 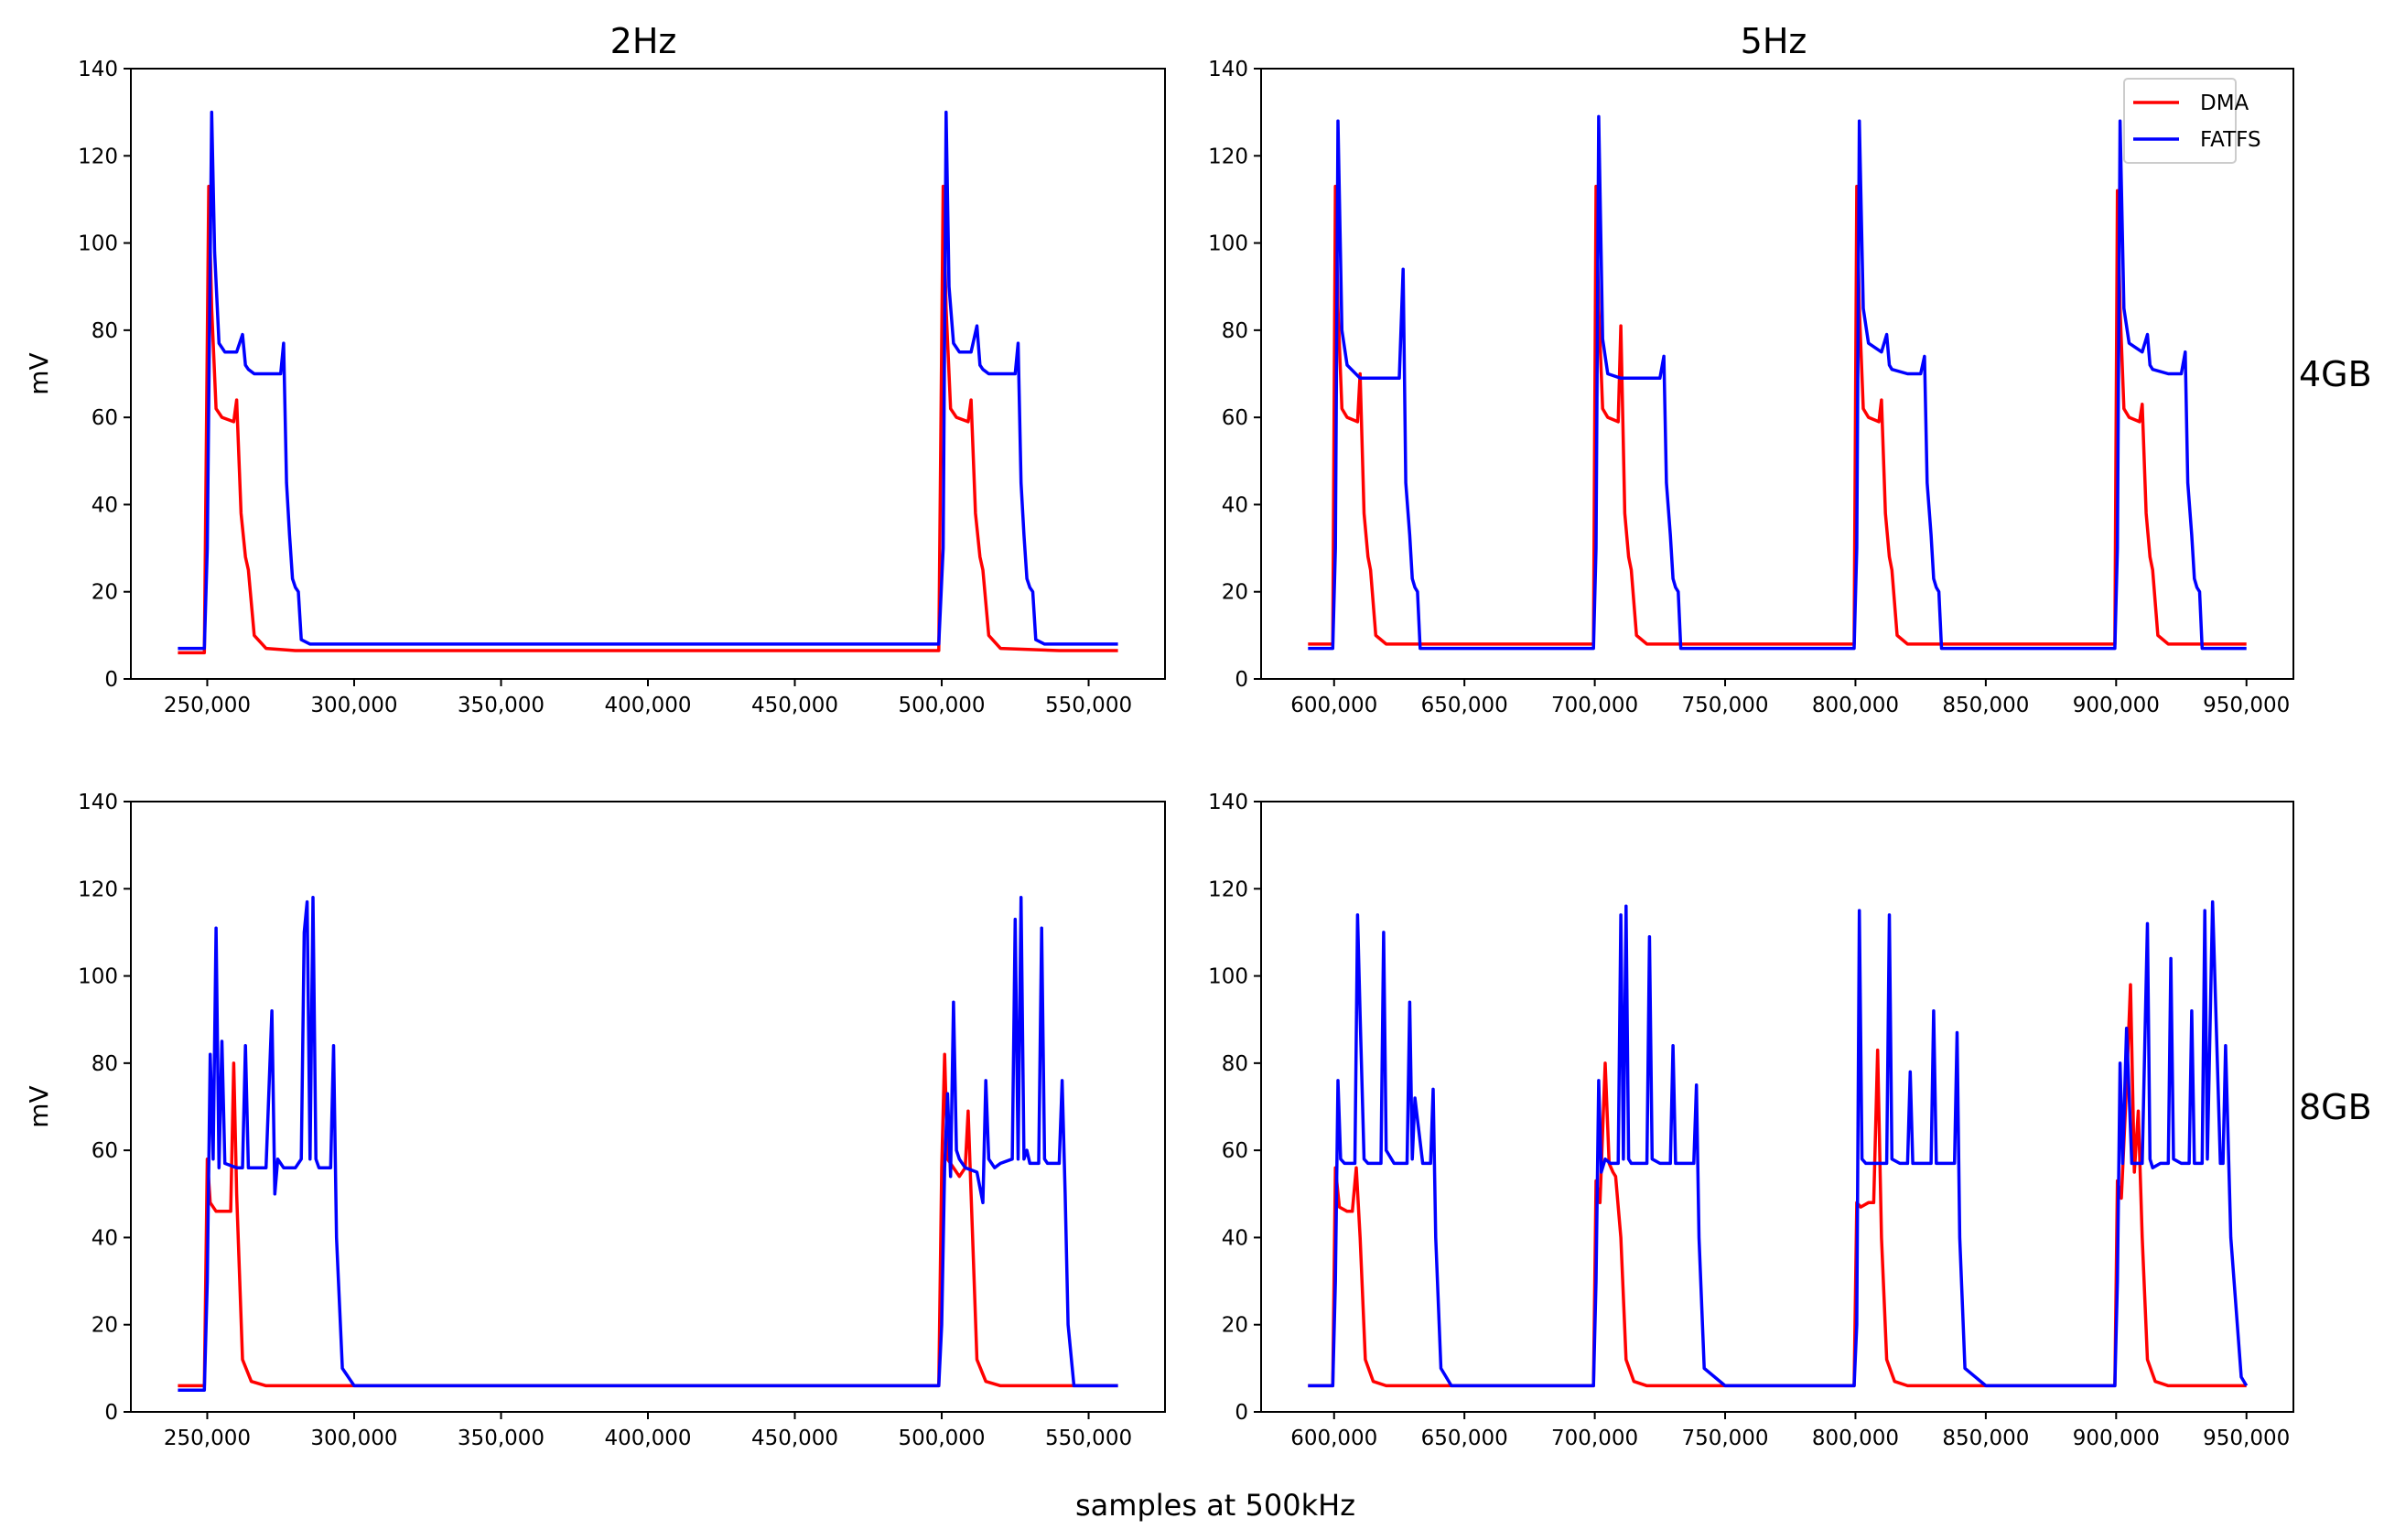 What do you see at coordinates (2335, 1107) in the screenshot?
I see `row-label-8gb: 8GB` at bounding box center [2335, 1107].